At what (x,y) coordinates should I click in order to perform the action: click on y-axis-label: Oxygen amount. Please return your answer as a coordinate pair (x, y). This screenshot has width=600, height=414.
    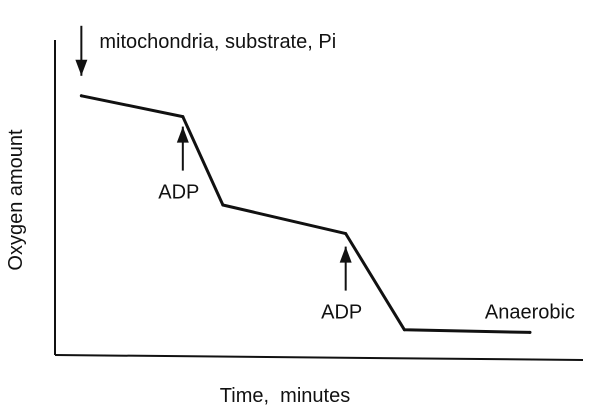
    Looking at the image, I should click on (16, 200).